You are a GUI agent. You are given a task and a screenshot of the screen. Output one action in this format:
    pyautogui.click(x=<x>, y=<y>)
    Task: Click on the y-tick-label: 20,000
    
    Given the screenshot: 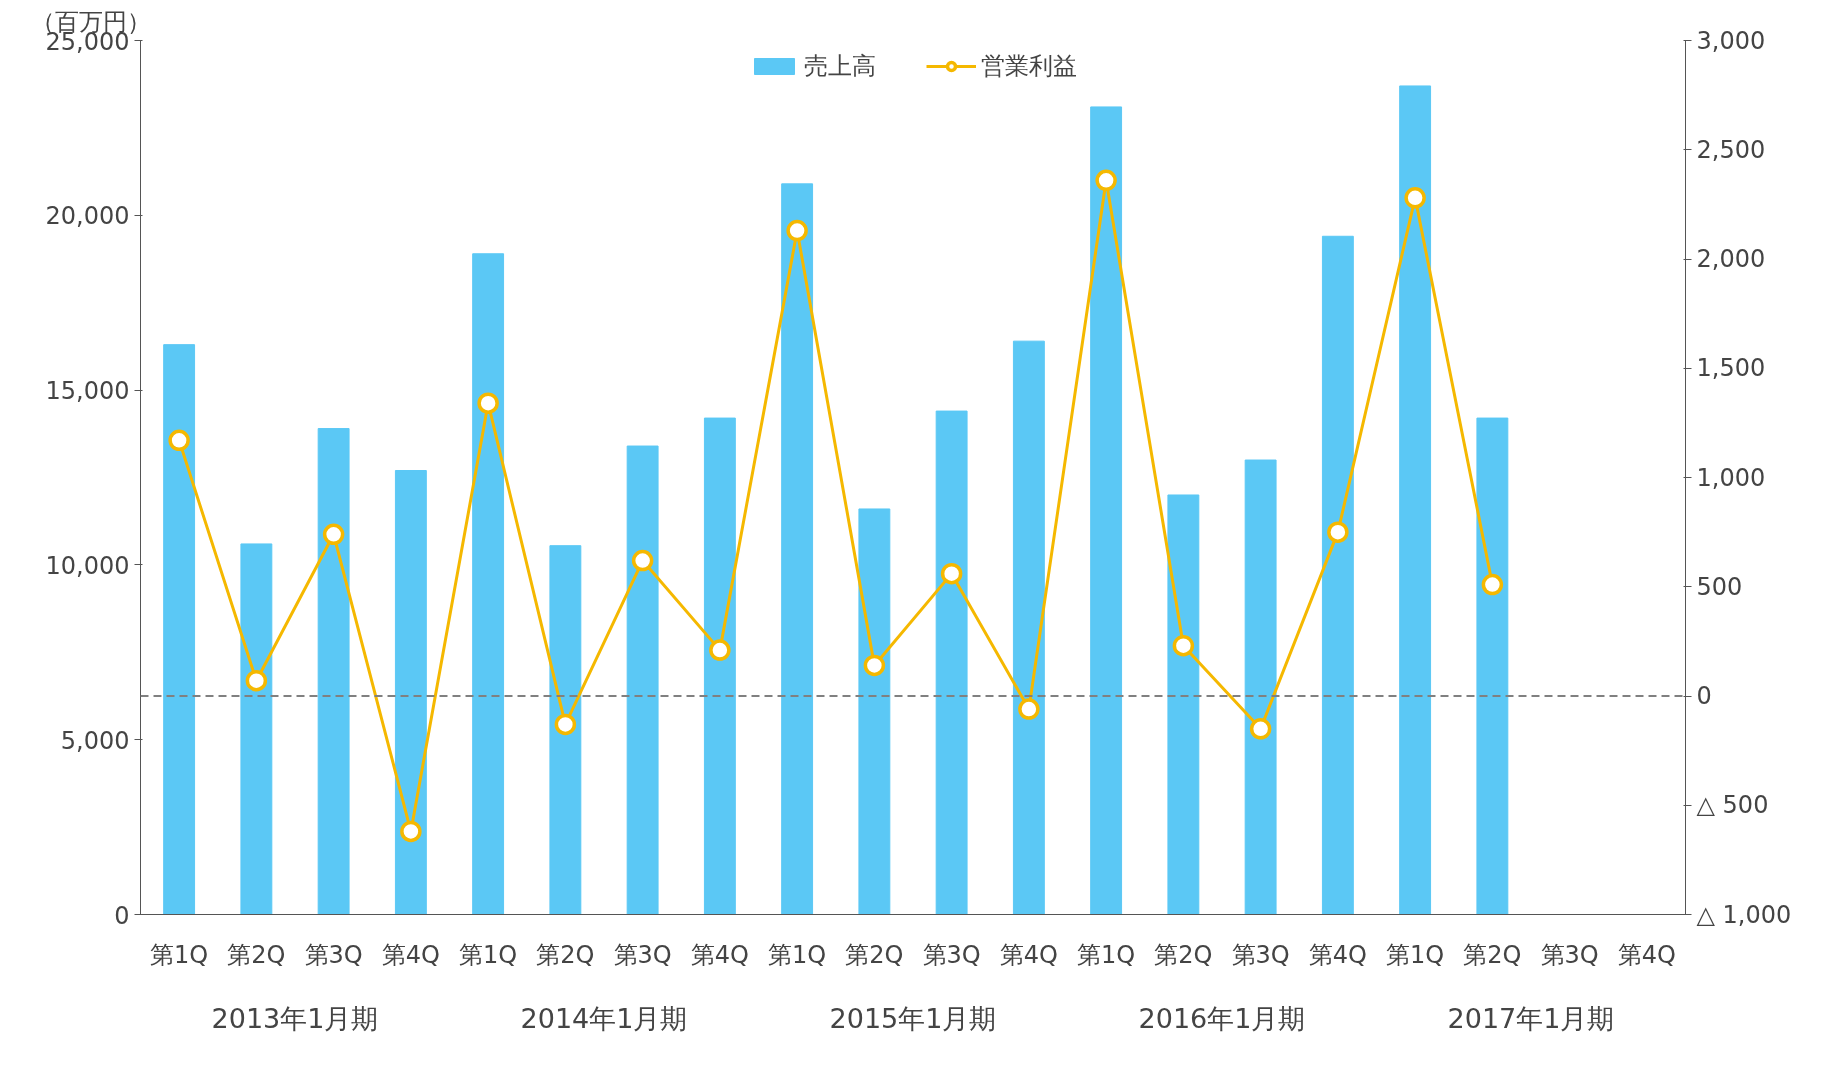 What is the action you would take?
    pyautogui.click(x=87, y=216)
    